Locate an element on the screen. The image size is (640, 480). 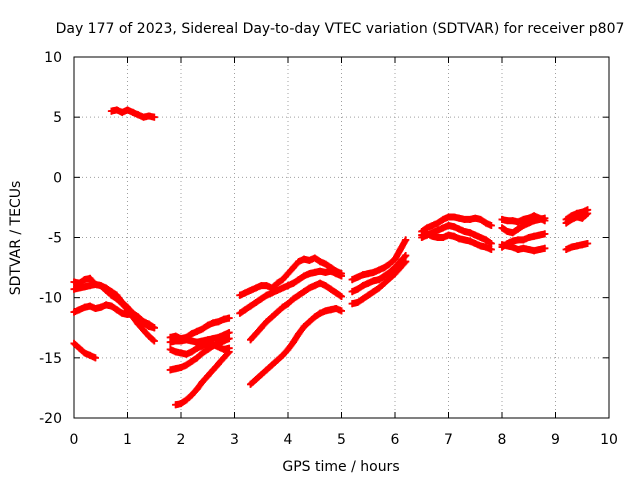
y-tick-label: -10 is located at coordinates (50, 299).